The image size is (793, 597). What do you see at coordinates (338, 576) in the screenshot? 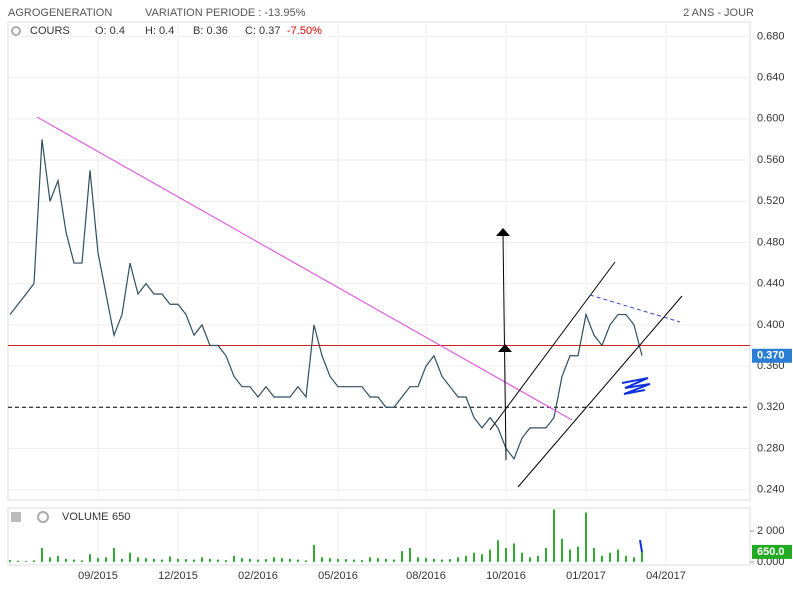
I see `x-tick-label: 05/2016` at bounding box center [338, 576].